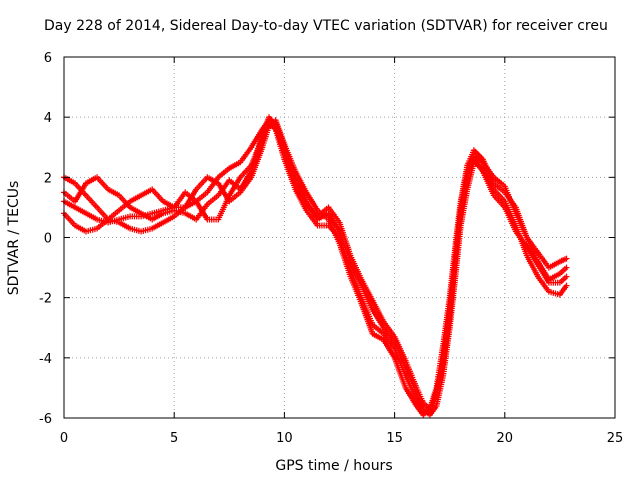 Image resolution: width=640 pixels, height=480 pixels. Describe the element at coordinates (615, 438) in the screenshot. I see `x-tick-label: 25` at that location.